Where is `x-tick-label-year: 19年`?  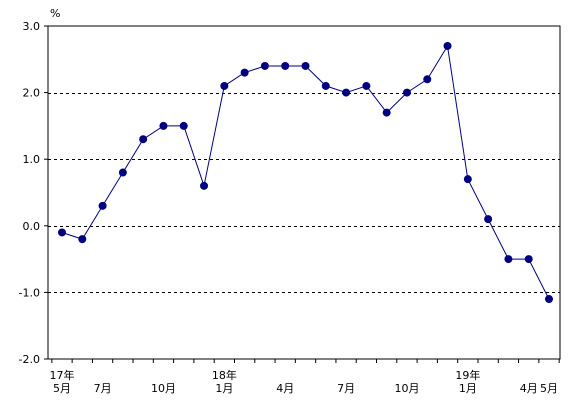 x-tick-label-year: 19年 is located at coordinates (467, 375).